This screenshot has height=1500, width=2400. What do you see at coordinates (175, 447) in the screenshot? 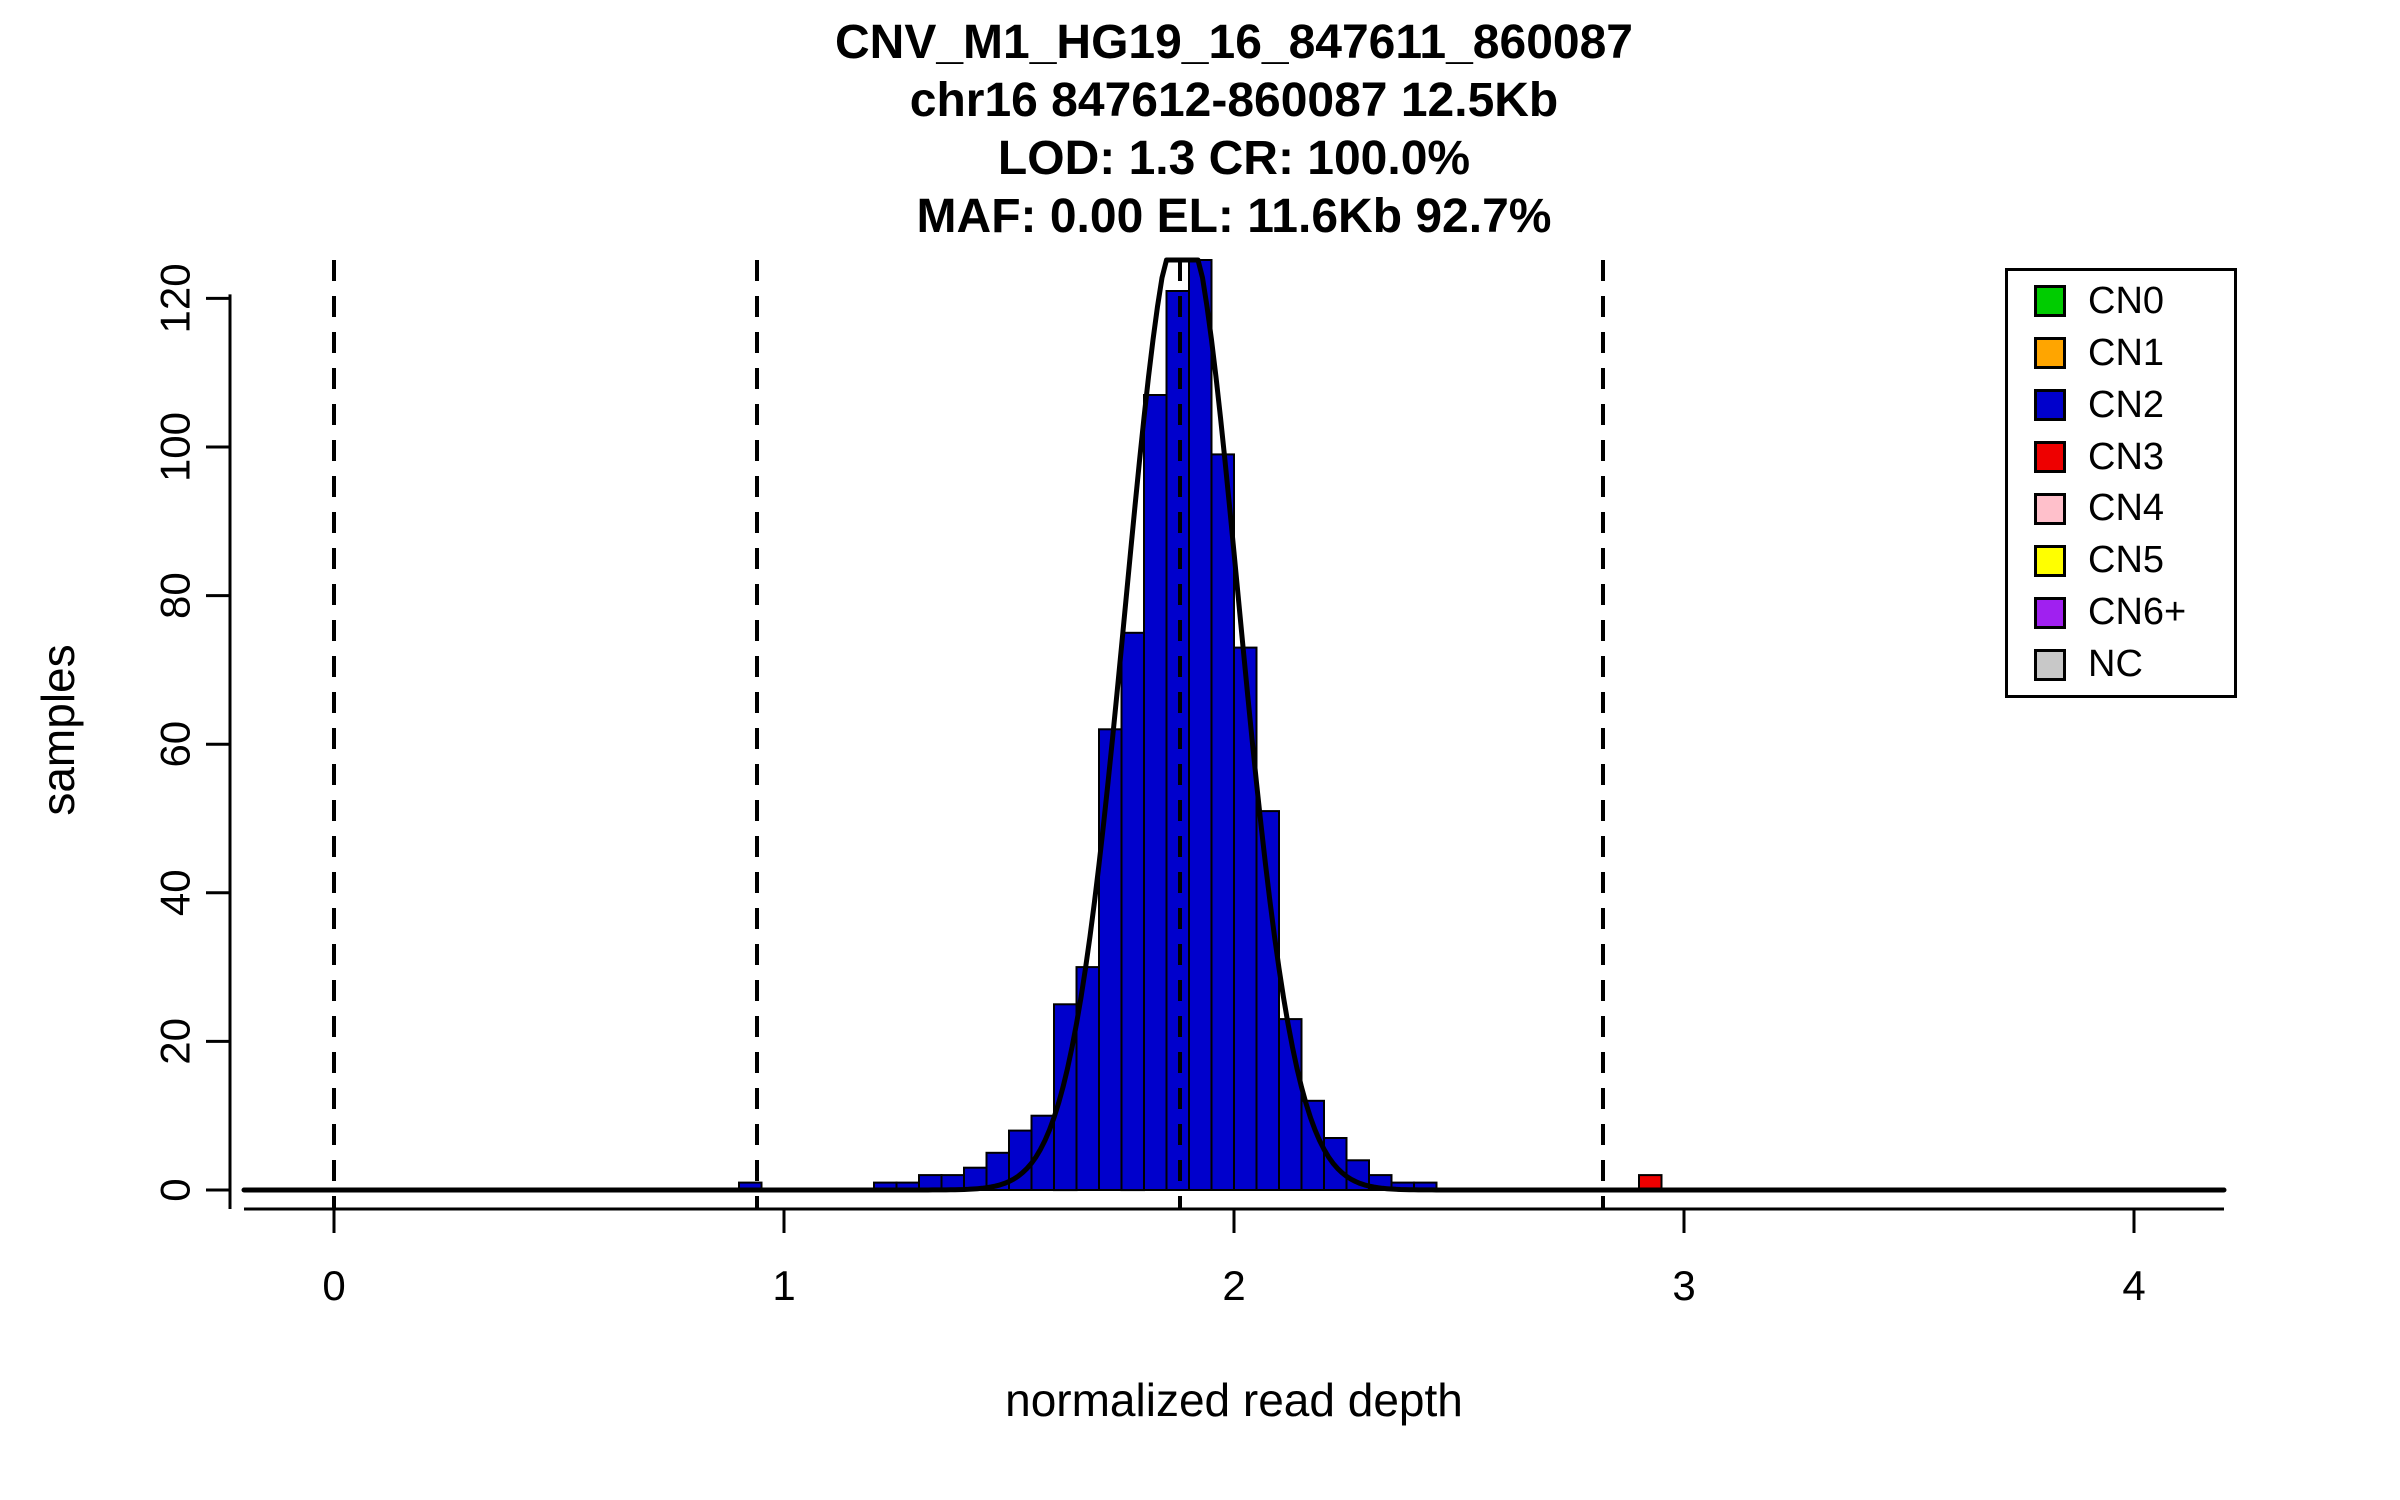
I see `y-tick-label: 100` at bounding box center [175, 447].